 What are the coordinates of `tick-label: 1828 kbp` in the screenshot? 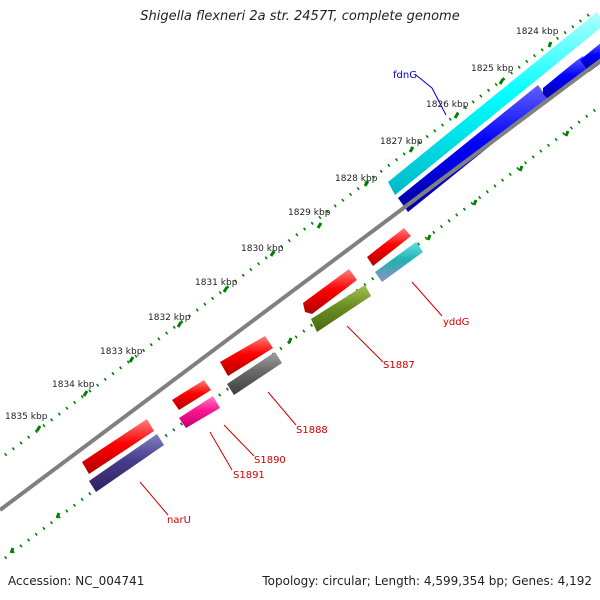 It's located at (356, 179).